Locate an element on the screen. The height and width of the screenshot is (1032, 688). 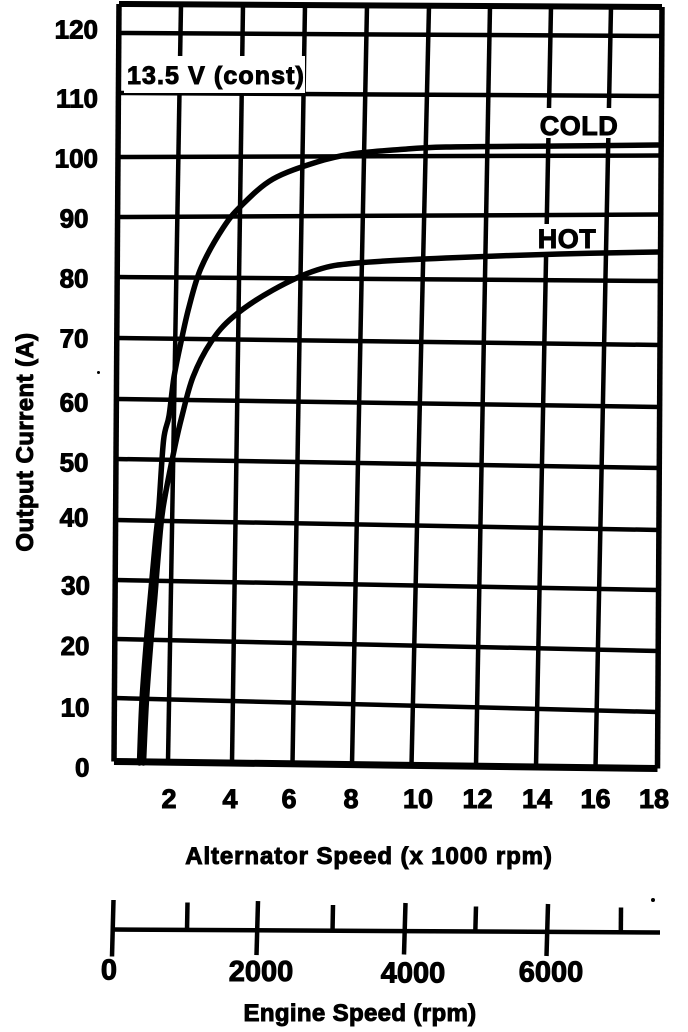
svg-text: 100 is located at coordinates (76, 158).